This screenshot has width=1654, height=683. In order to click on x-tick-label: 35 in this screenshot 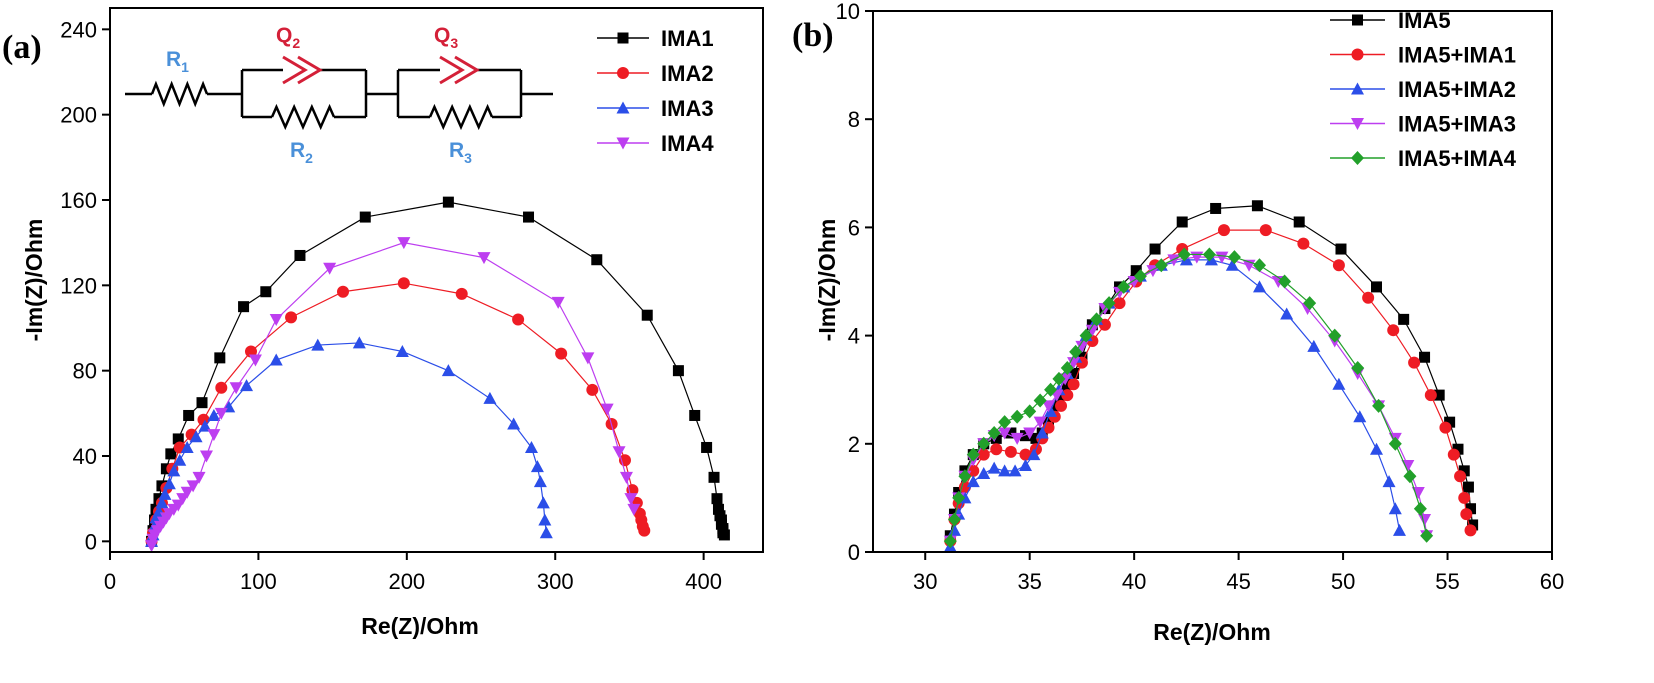, I will do `click(1029, 581)`.